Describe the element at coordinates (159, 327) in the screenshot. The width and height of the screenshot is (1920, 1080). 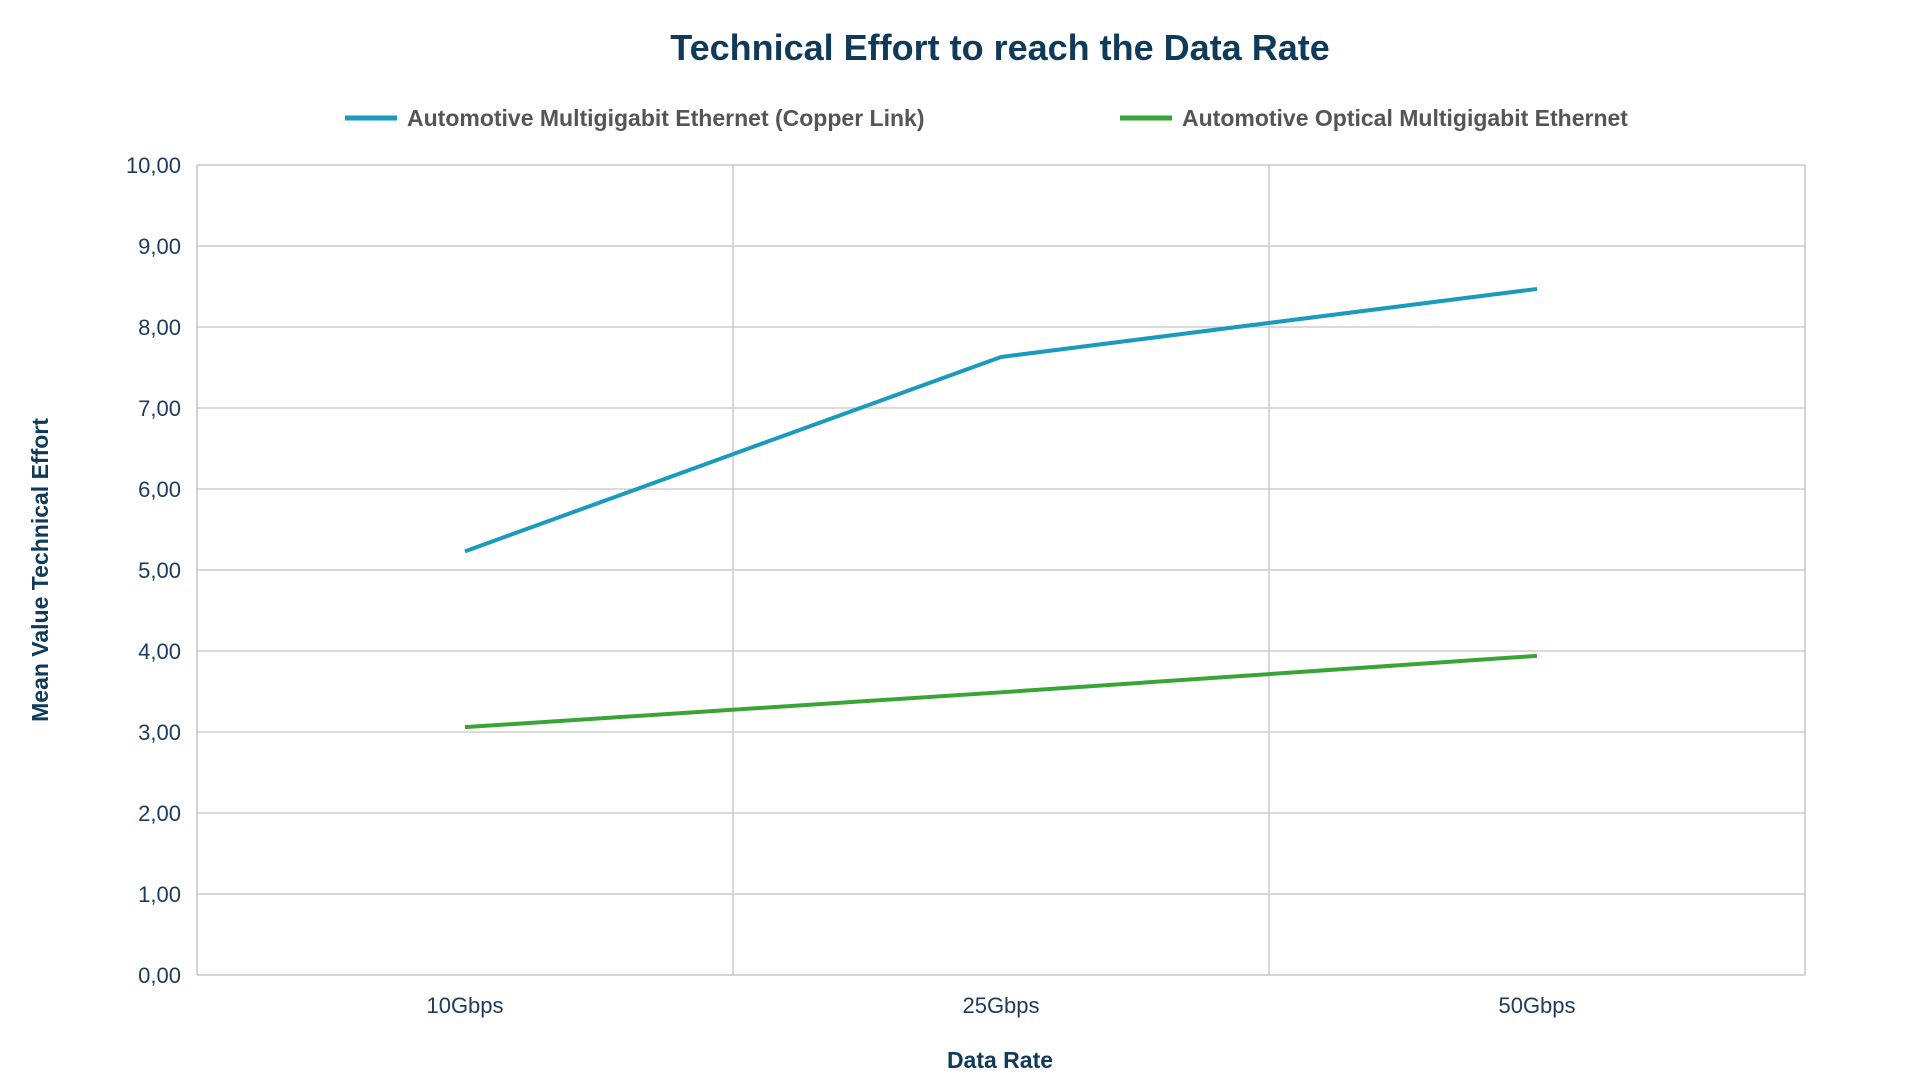
I see `y-tick-label: 8,00` at that location.